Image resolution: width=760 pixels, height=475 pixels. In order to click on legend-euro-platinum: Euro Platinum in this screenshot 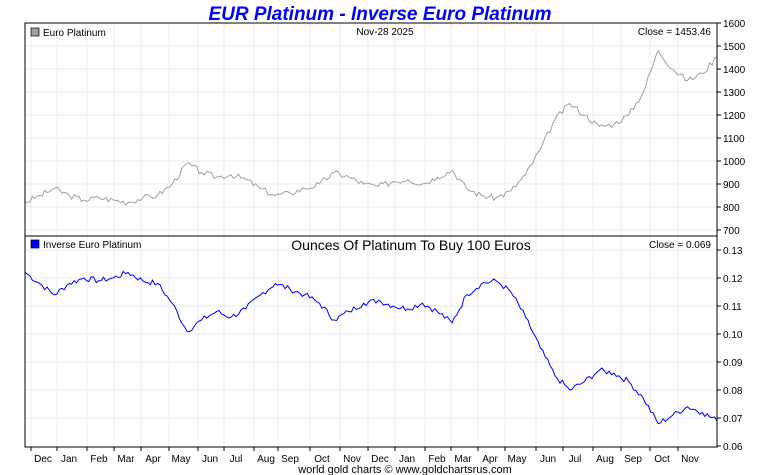, I will do `click(74, 33)`.